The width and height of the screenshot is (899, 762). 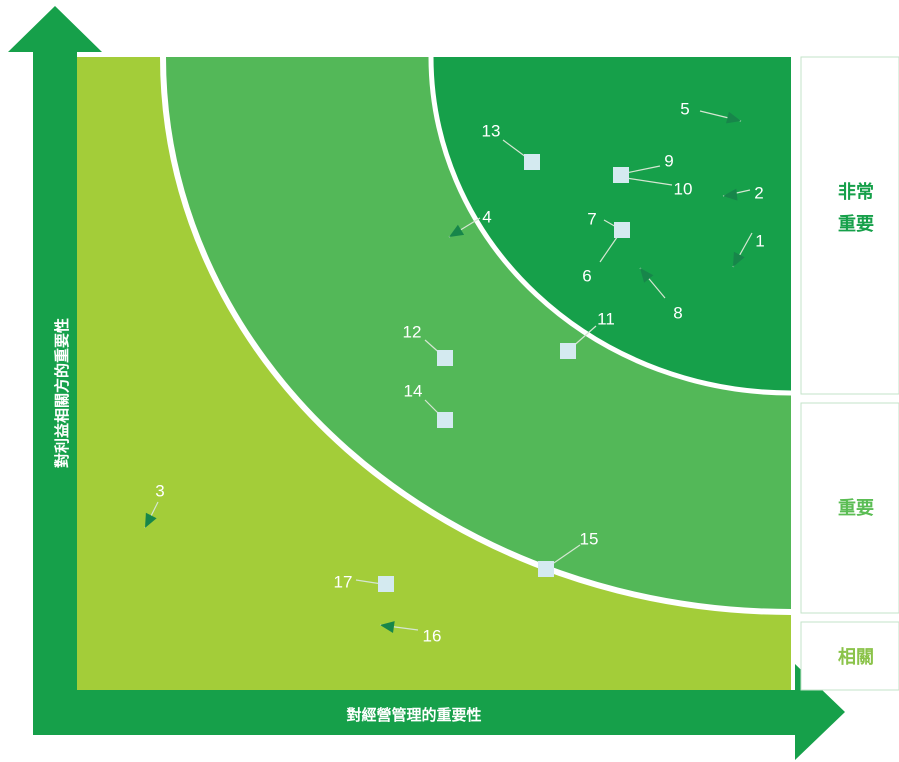 I want to click on issue-9-label: 9, so click(x=668, y=160).